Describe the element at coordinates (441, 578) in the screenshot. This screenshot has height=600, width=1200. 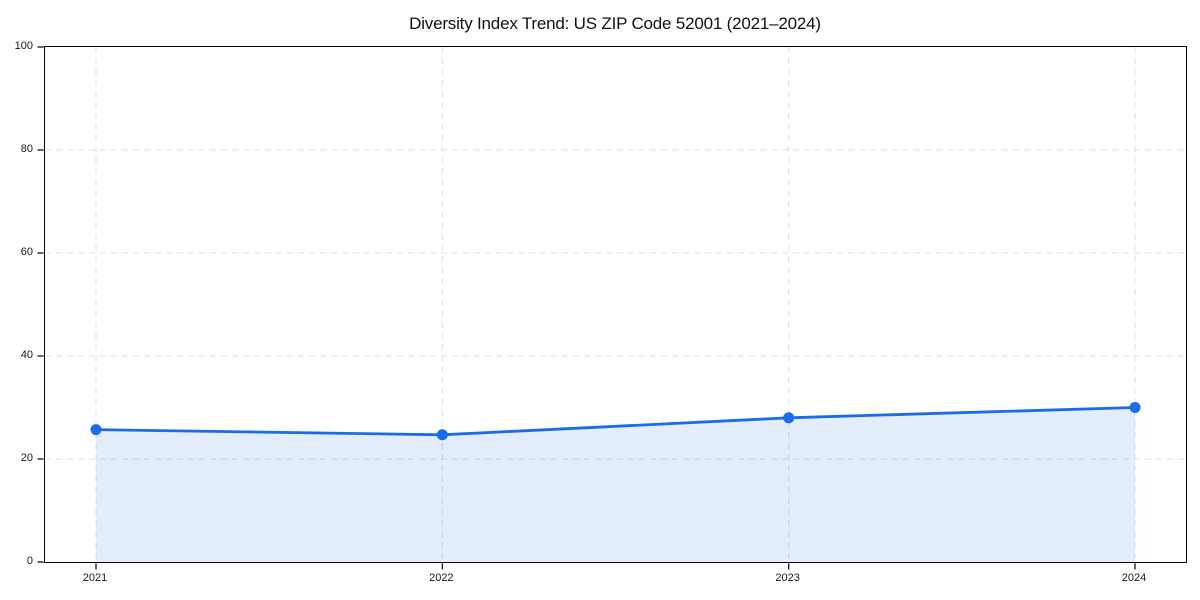
I see `x-tick-label: 2022` at that location.